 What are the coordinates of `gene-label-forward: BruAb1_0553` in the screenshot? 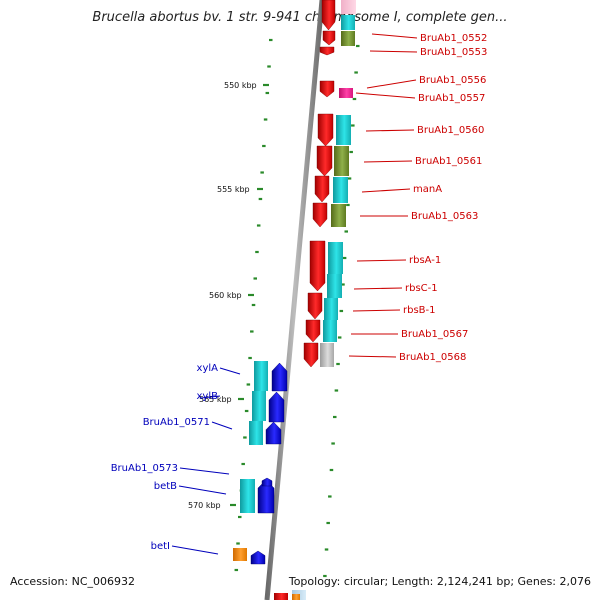 It's located at (453, 52).